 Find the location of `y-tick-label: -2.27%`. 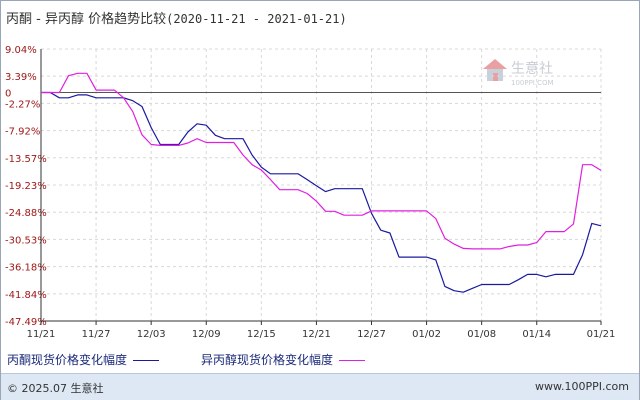

y-tick-label: -2.27% is located at coordinates (22, 104).